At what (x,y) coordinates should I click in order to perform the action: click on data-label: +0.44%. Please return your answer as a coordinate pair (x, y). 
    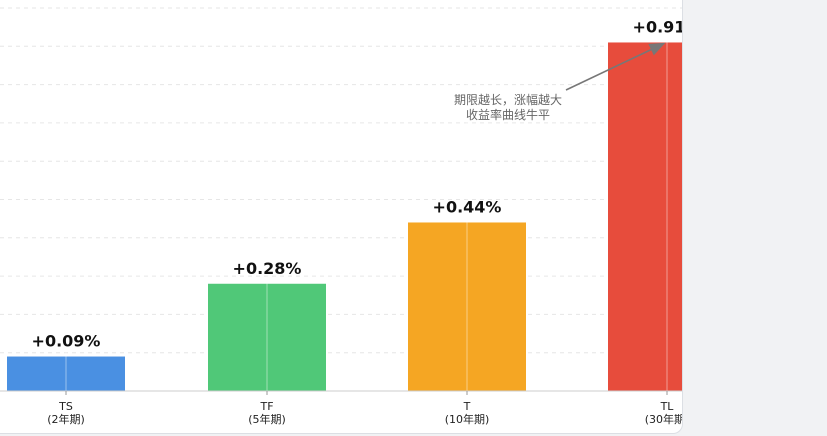
    Looking at the image, I should click on (467, 206).